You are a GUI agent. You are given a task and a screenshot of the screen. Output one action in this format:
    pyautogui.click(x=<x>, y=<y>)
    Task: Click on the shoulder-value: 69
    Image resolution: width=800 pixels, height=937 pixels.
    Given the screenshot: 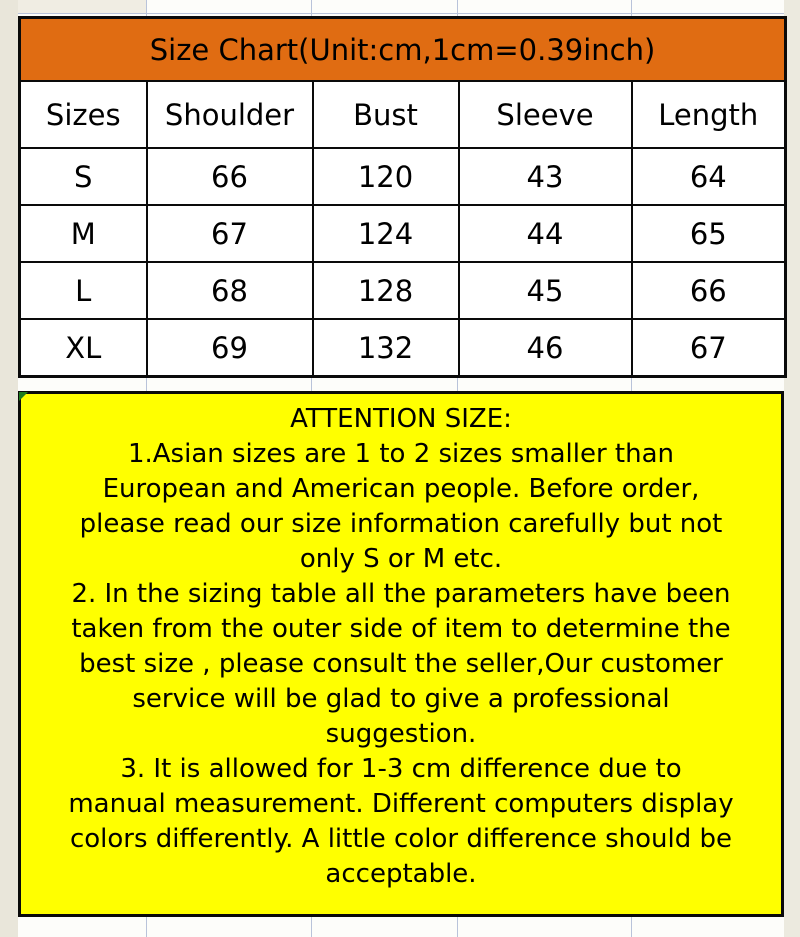 What is the action you would take?
    pyautogui.click(x=229, y=348)
    